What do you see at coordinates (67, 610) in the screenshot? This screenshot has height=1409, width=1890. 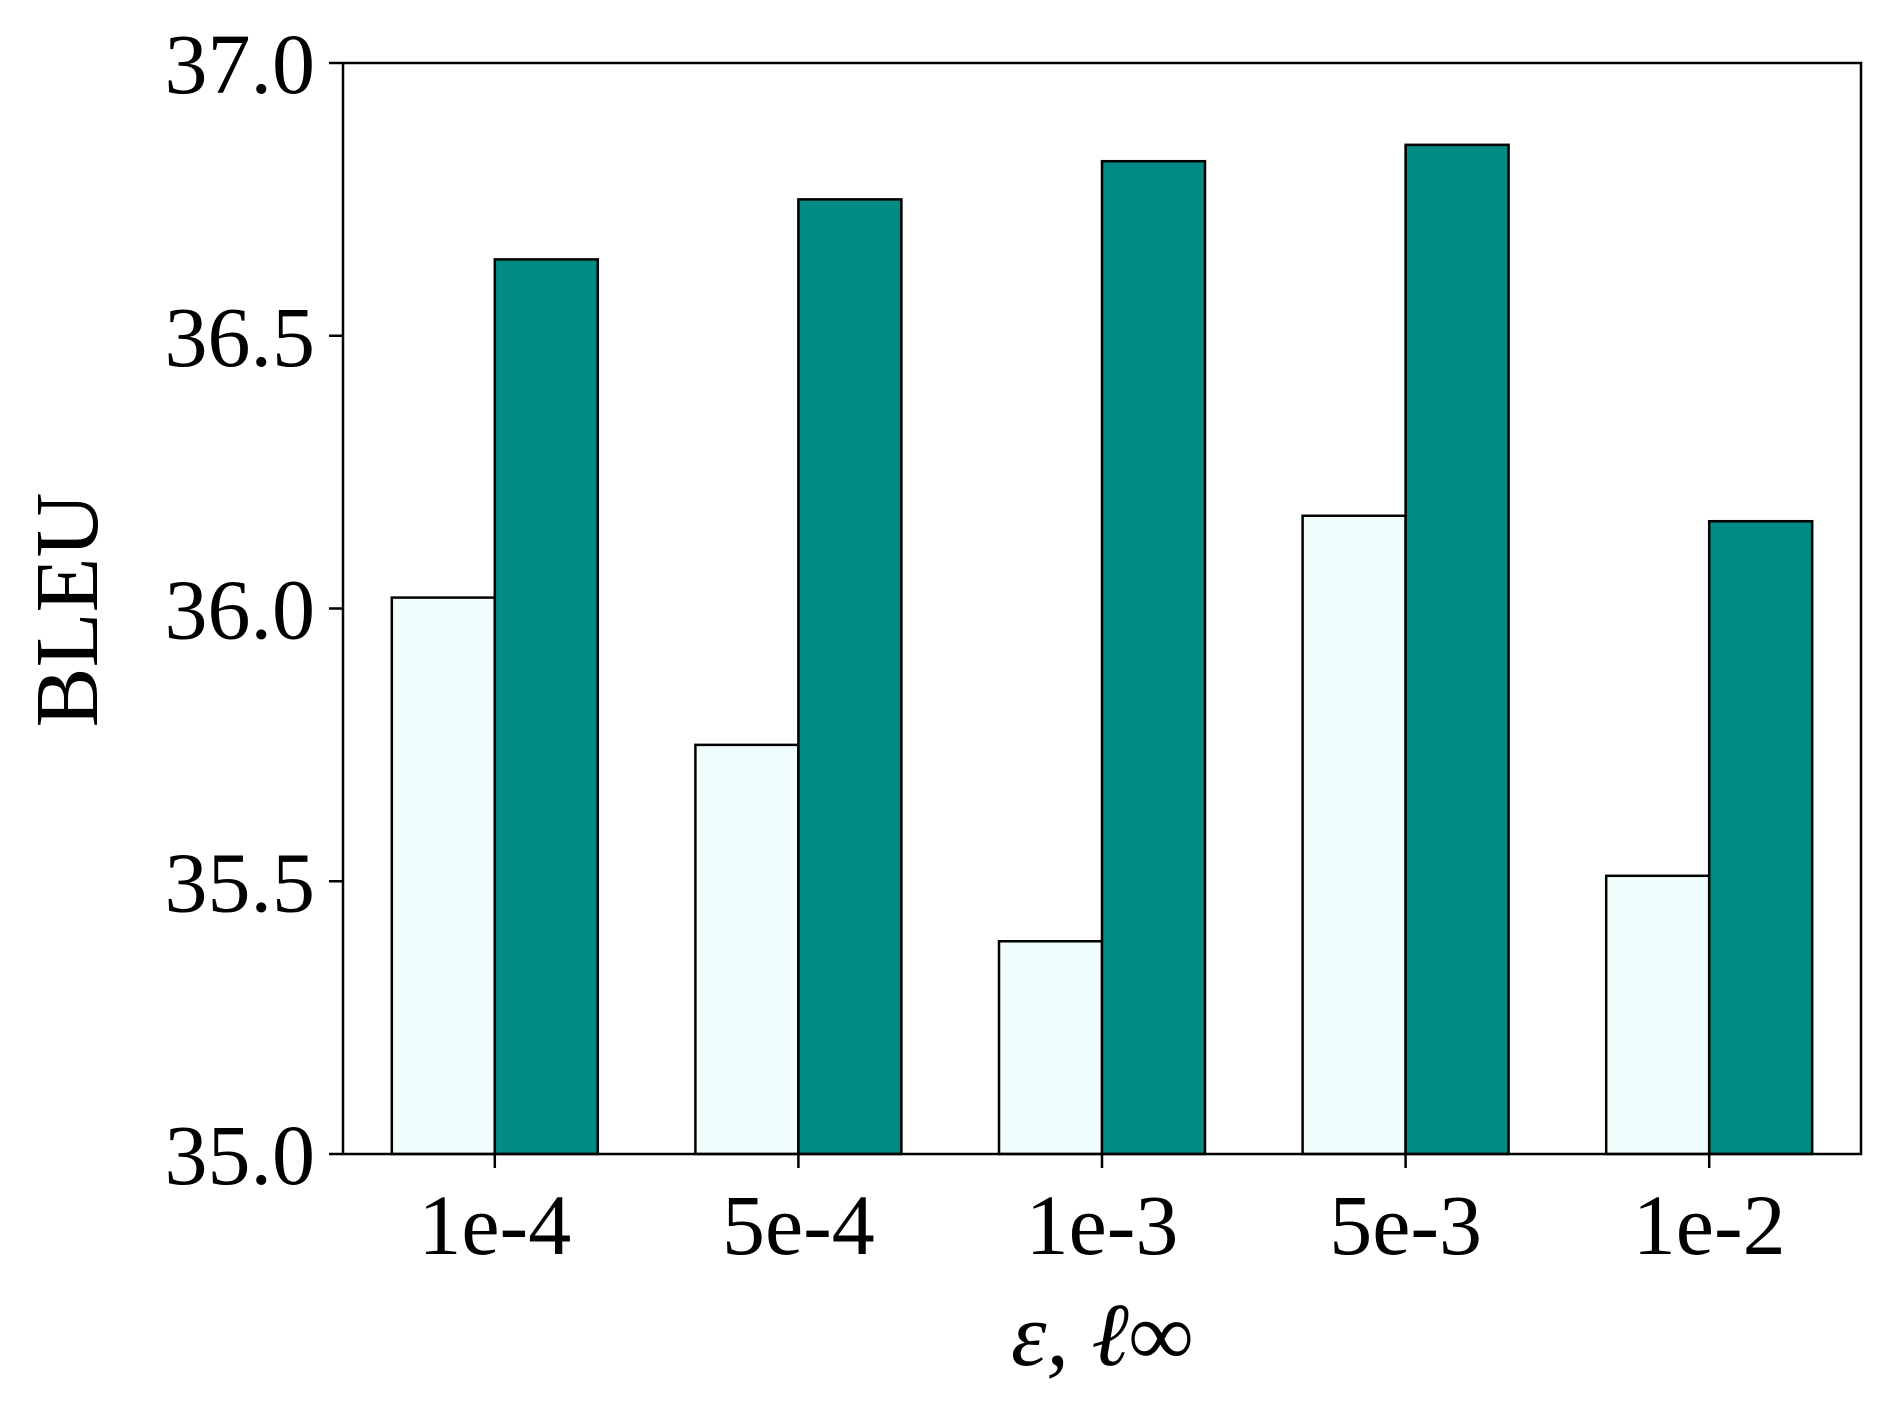 I see `y-axis-title: BLEU` at bounding box center [67, 610].